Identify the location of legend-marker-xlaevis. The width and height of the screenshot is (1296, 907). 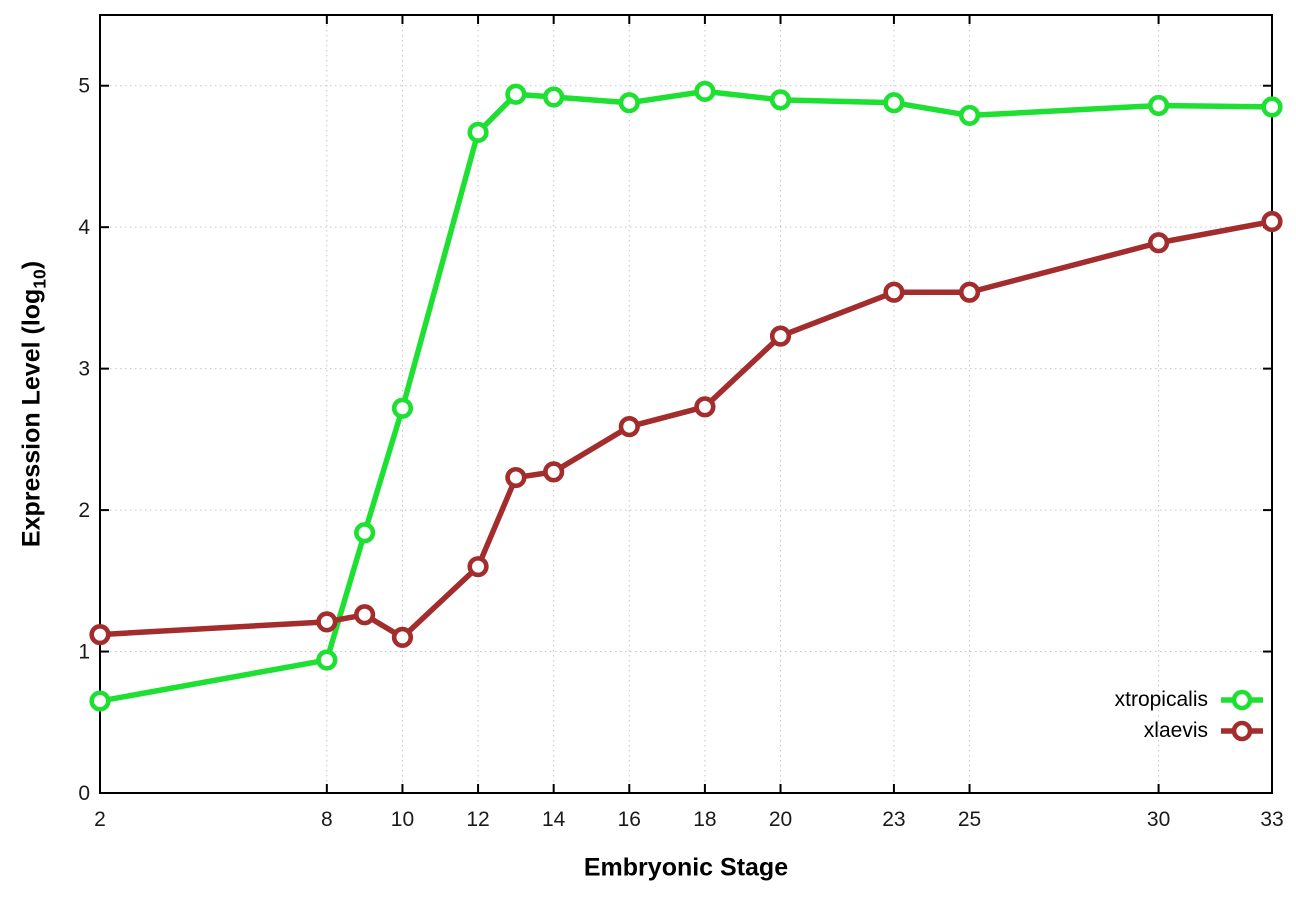
(1242, 730).